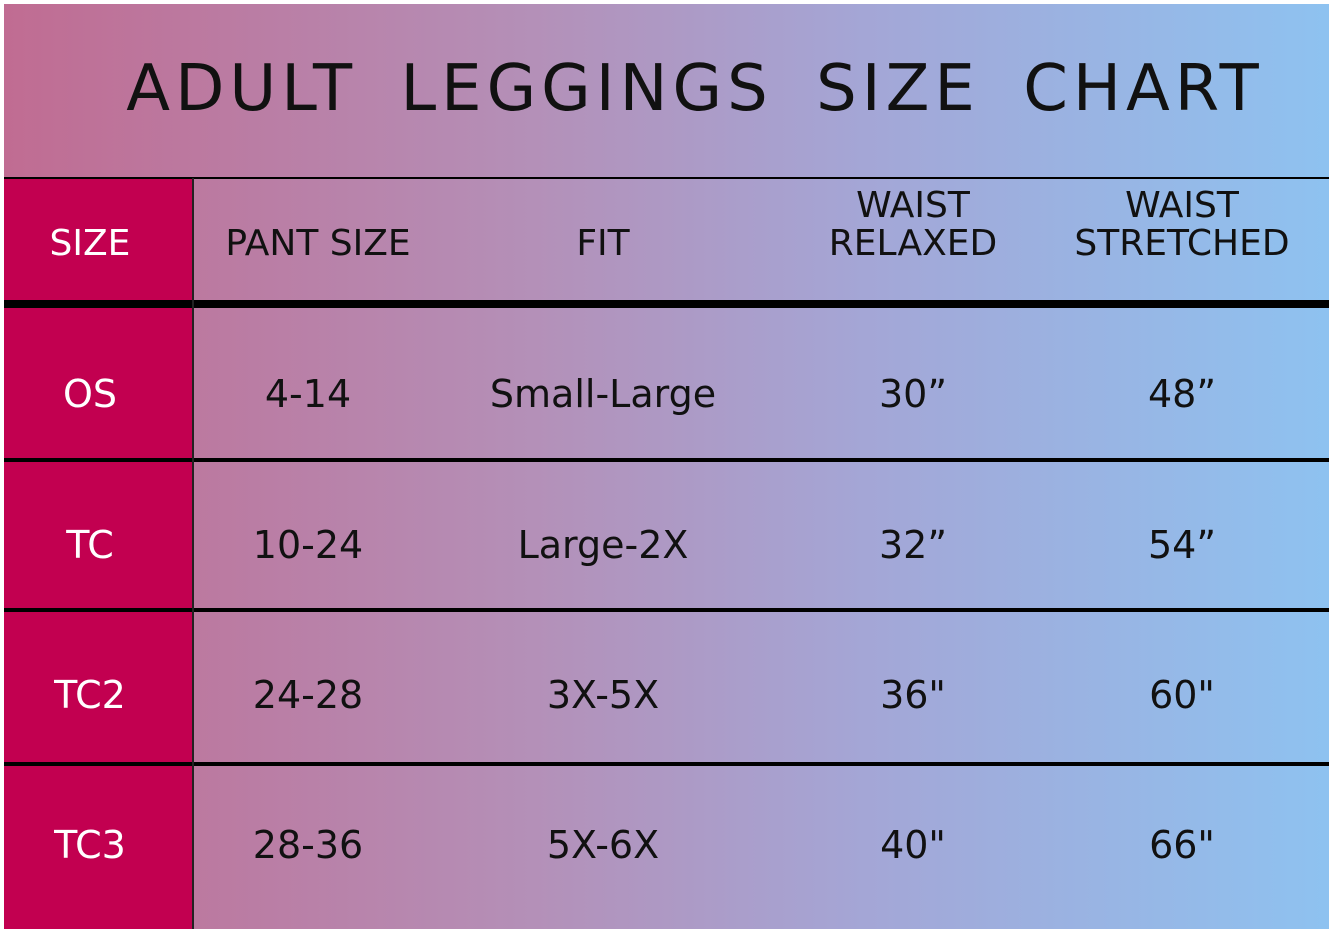  I want to click on column-divider, so click(193, 553).